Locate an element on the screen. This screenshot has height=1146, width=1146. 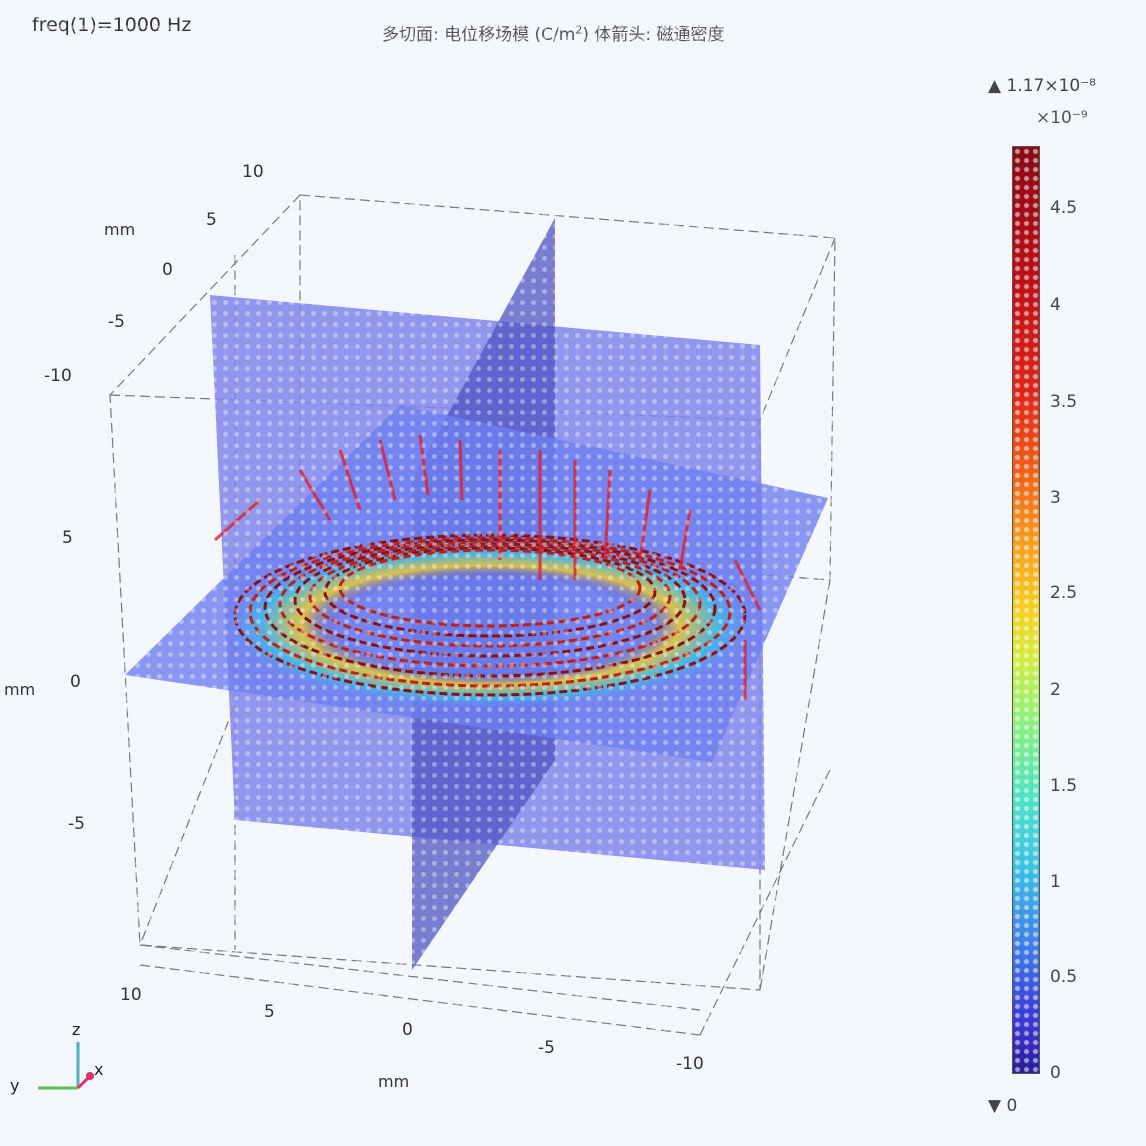
min-arrow-icon: ▼ is located at coordinates (995, 1106).